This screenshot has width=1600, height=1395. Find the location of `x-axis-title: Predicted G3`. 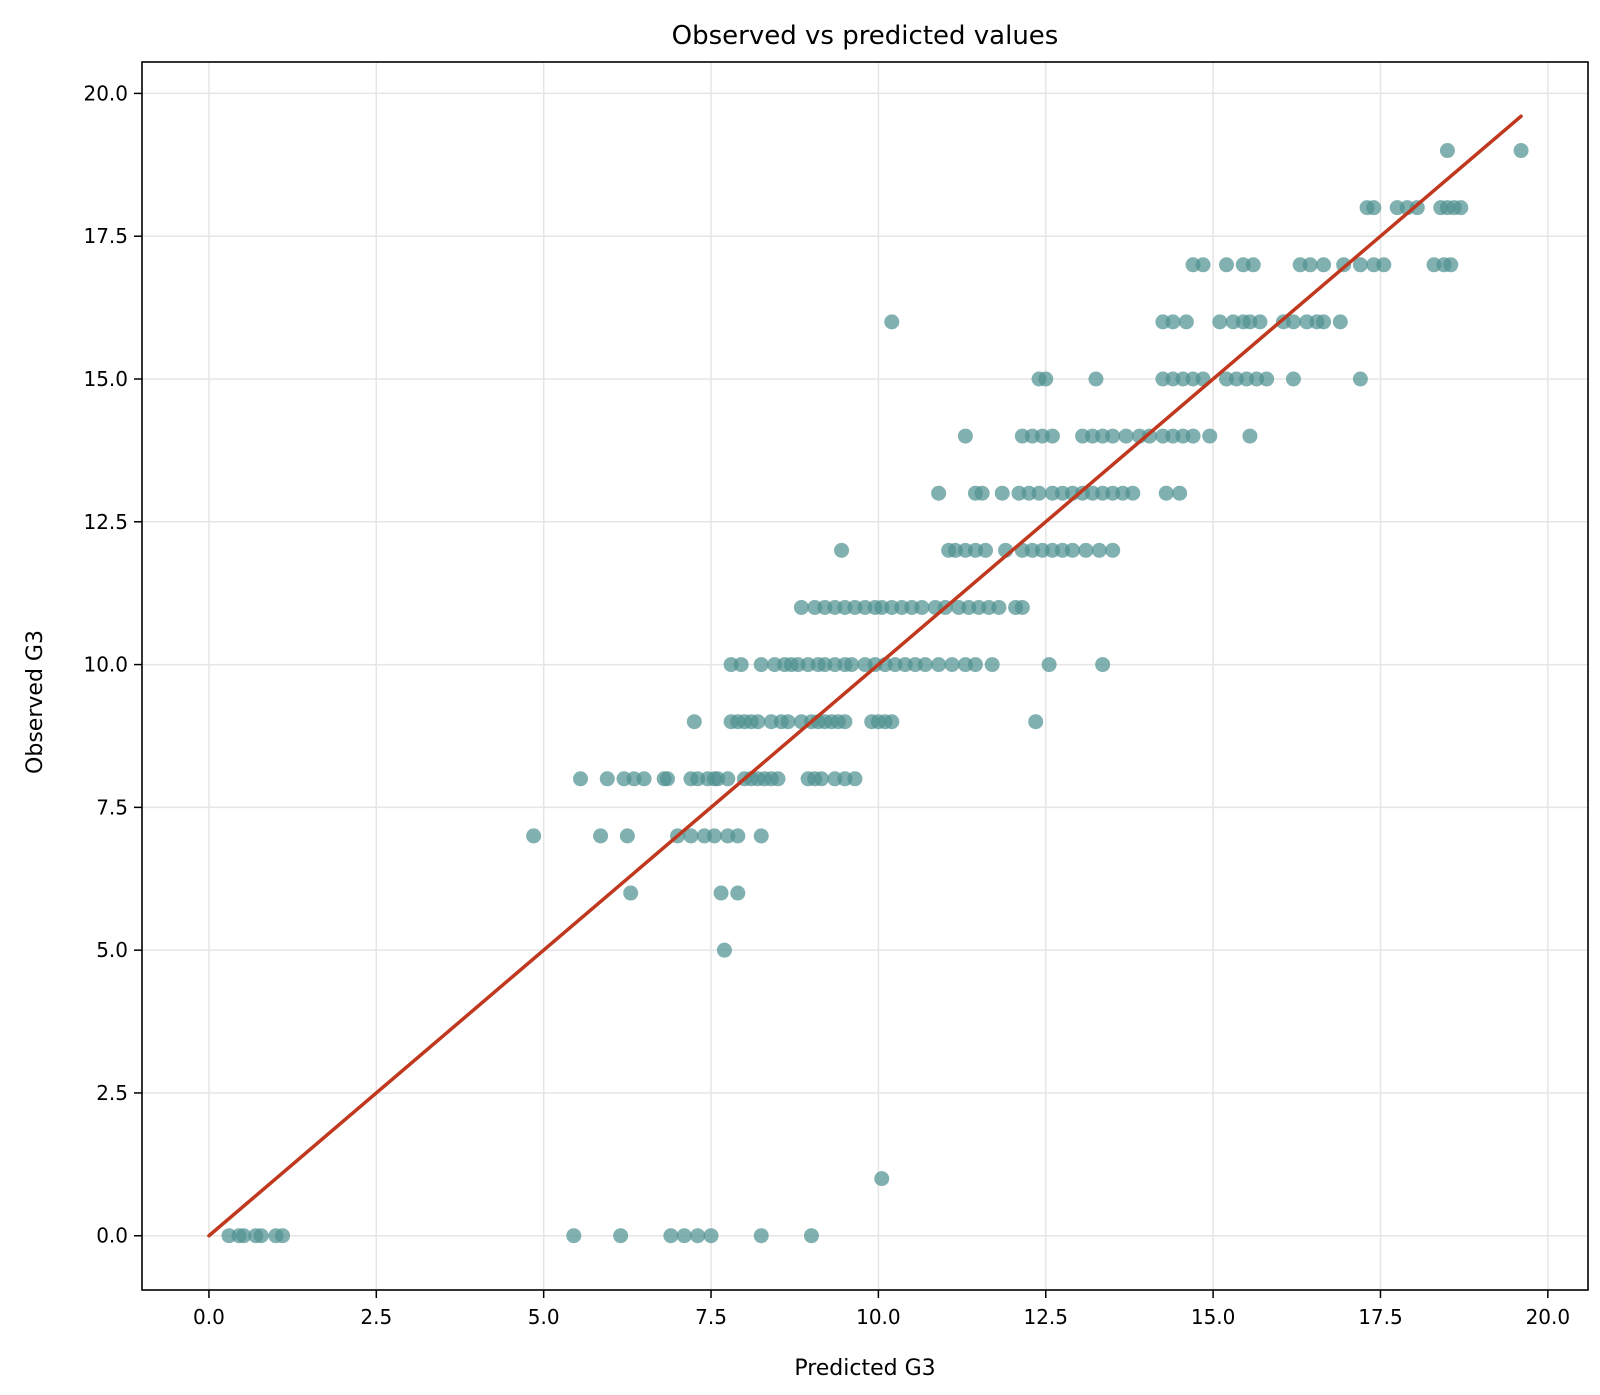

x-axis-title: Predicted G3 is located at coordinates (864, 1368).